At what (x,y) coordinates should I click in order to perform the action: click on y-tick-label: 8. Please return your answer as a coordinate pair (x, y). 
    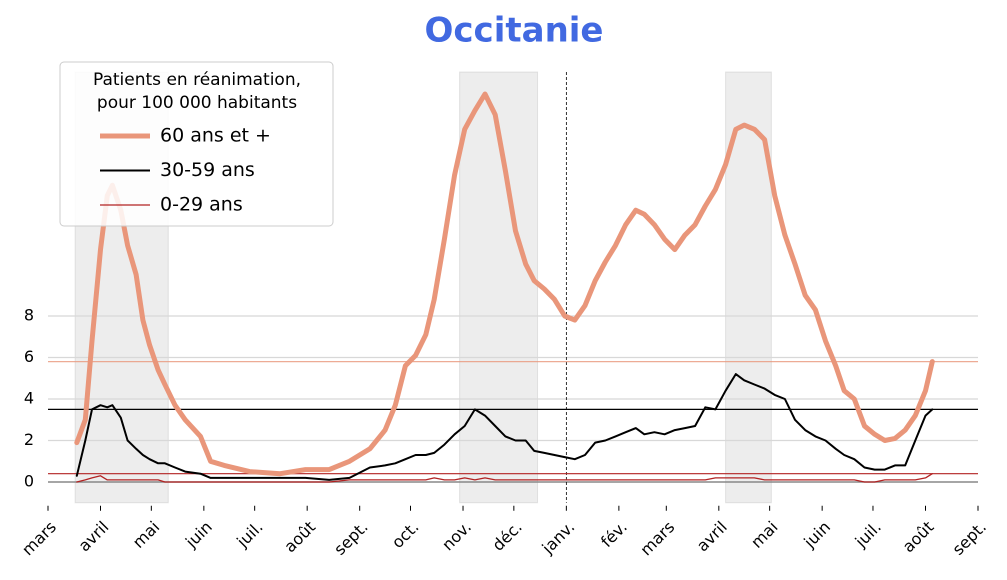
    Looking at the image, I should click on (29, 315).